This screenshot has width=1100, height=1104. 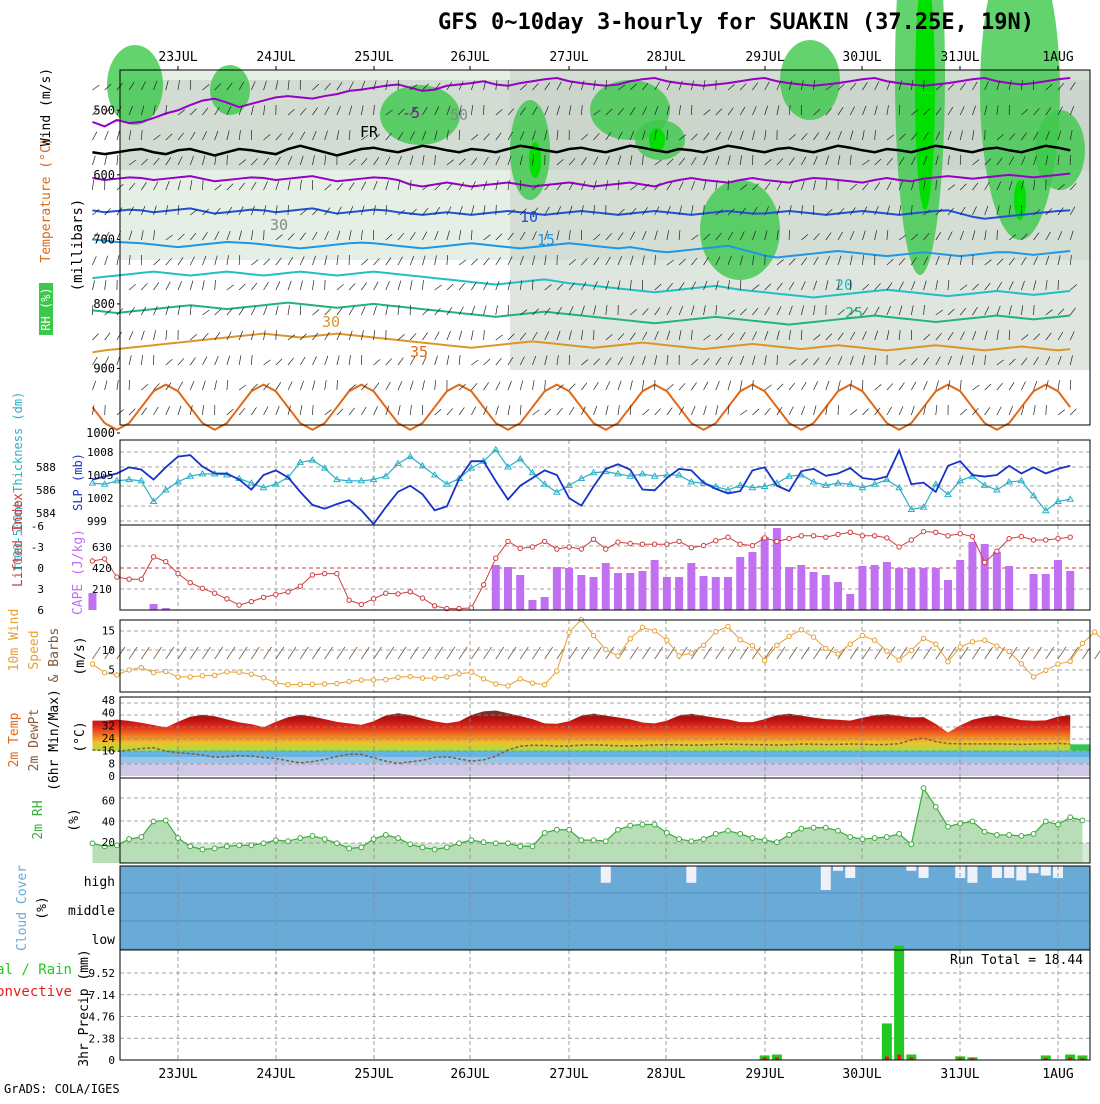 I want to click on thickness-tick-label: 584, so click(x=46, y=513).